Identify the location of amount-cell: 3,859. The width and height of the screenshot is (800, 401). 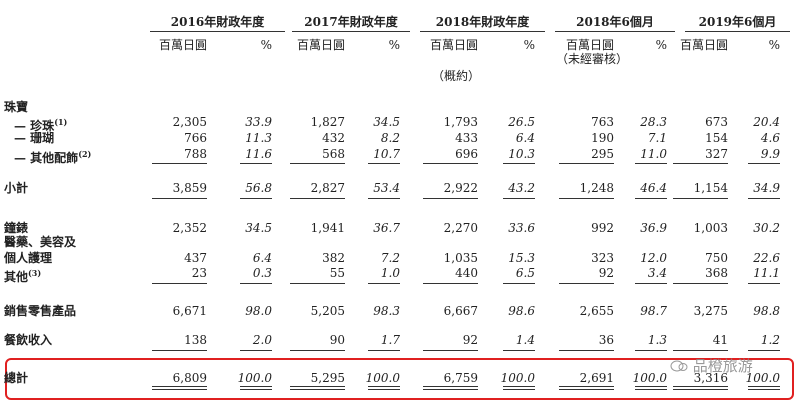
(189, 188).